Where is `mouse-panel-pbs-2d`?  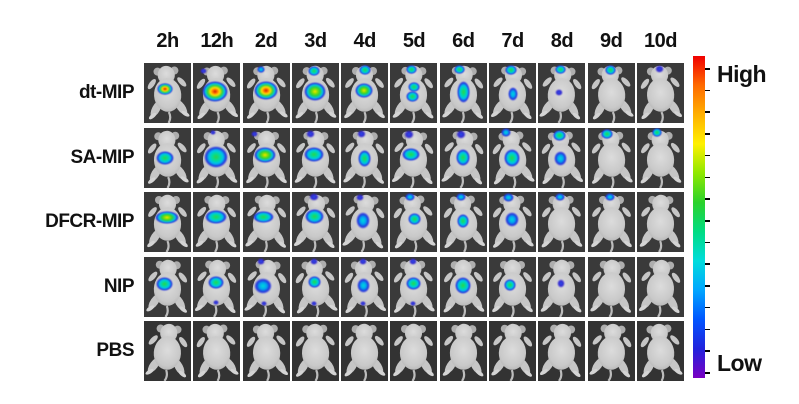
mouse-panel-pbs-2d is located at coordinates (266, 351).